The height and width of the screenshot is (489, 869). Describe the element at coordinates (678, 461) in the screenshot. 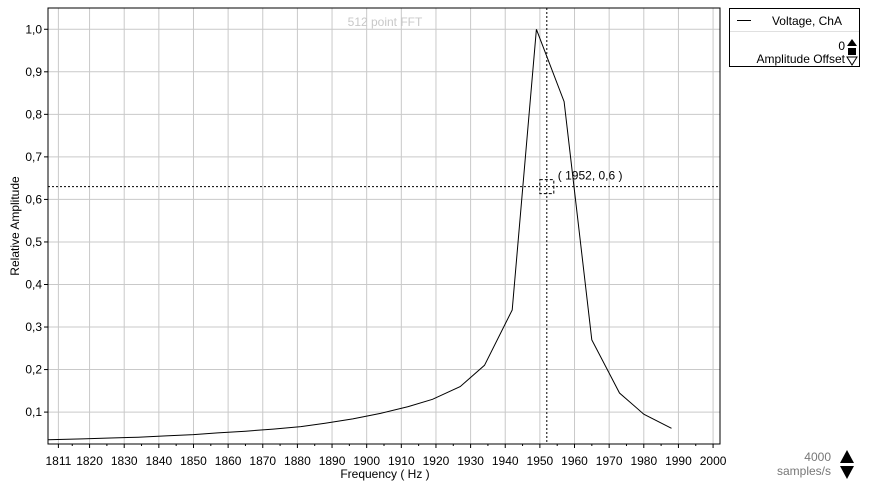

I see `x-tick-label: 1990` at that location.